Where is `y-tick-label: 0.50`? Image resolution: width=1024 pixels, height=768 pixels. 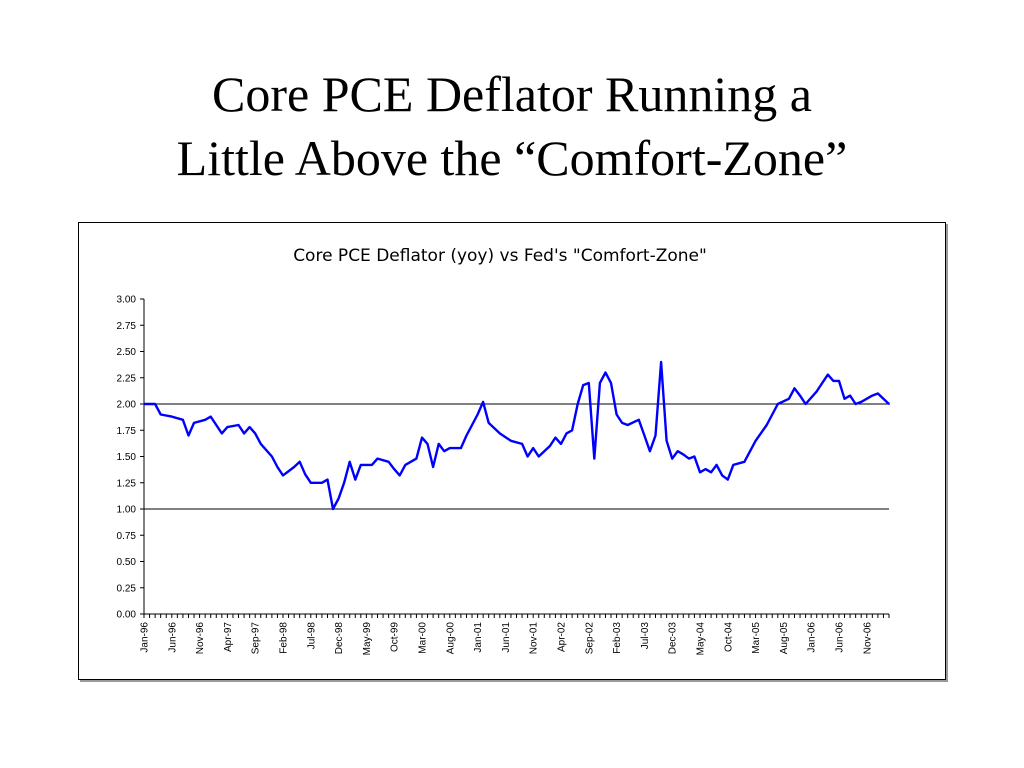 y-tick-label: 0.50 is located at coordinates (127, 562).